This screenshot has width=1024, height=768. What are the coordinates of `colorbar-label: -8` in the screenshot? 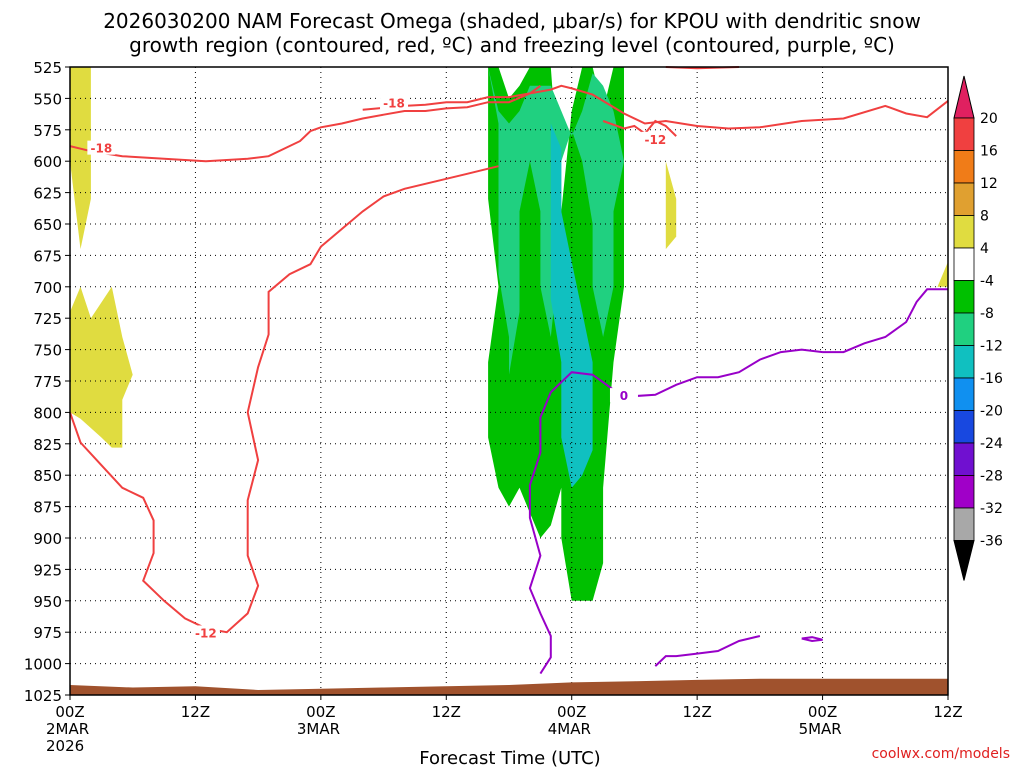 It's located at (987, 314).